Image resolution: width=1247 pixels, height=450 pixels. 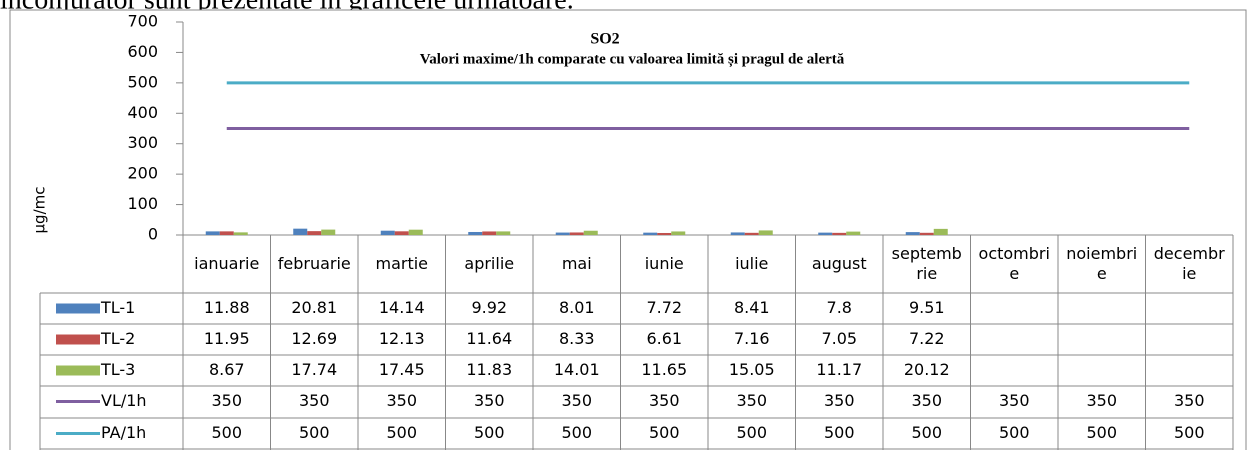 I want to click on legend-label: VL/1h, so click(x=124, y=400).